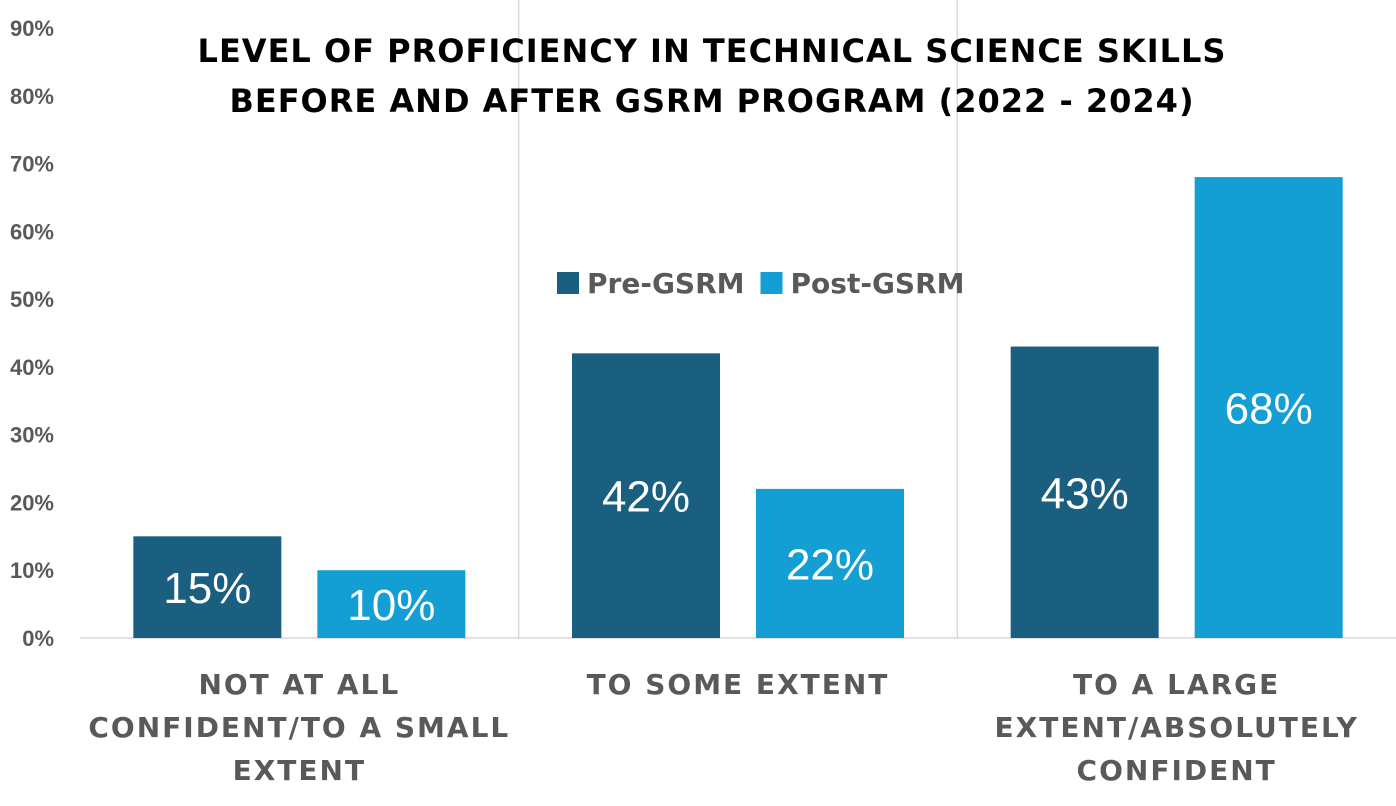 This screenshot has height=806, width=1396. What do you see at coordinates (666, 283) in the screenshot?
I see `legend-label-pre-gsrm: Pre-GSRM` at bounding box center [666, 283].